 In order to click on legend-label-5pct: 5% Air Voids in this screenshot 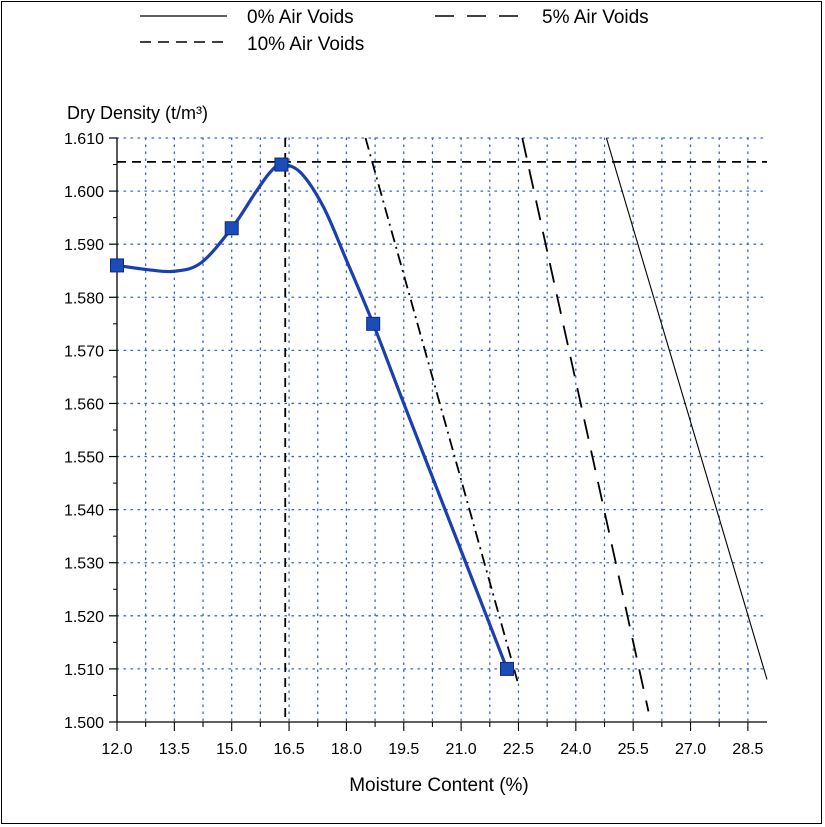, I will do `click(595, 17)`.